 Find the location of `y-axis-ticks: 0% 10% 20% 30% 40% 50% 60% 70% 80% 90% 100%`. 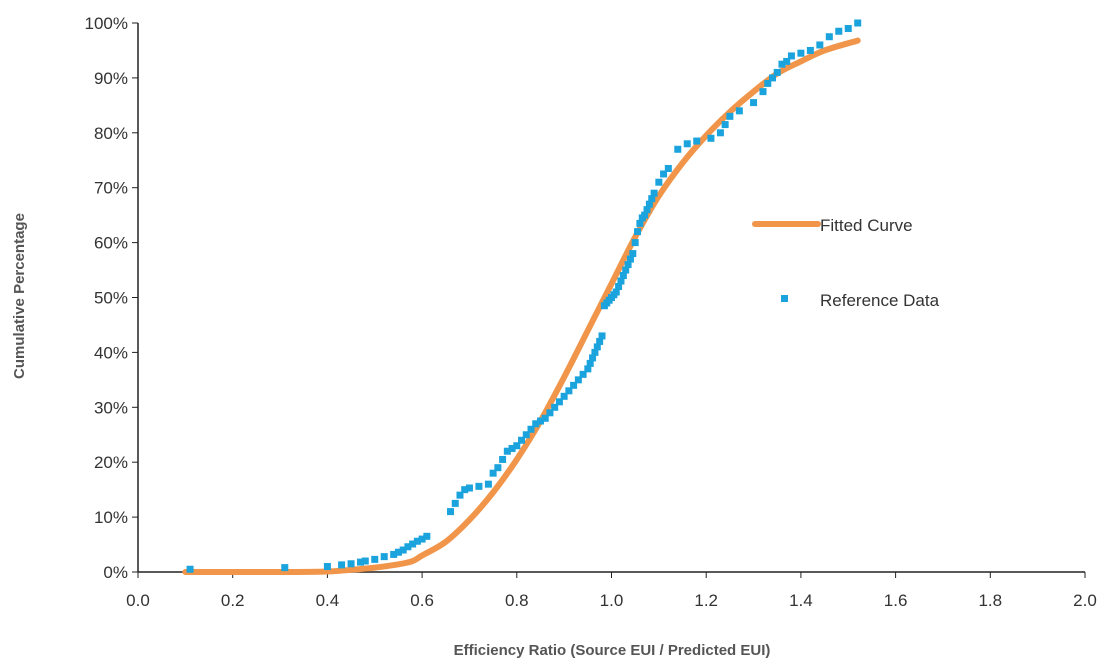

y-axis-ticks: 0% 10% 20% 30% 40% 50% 60% 70% 80% 90% 100% is located at coordinates (111, 298).